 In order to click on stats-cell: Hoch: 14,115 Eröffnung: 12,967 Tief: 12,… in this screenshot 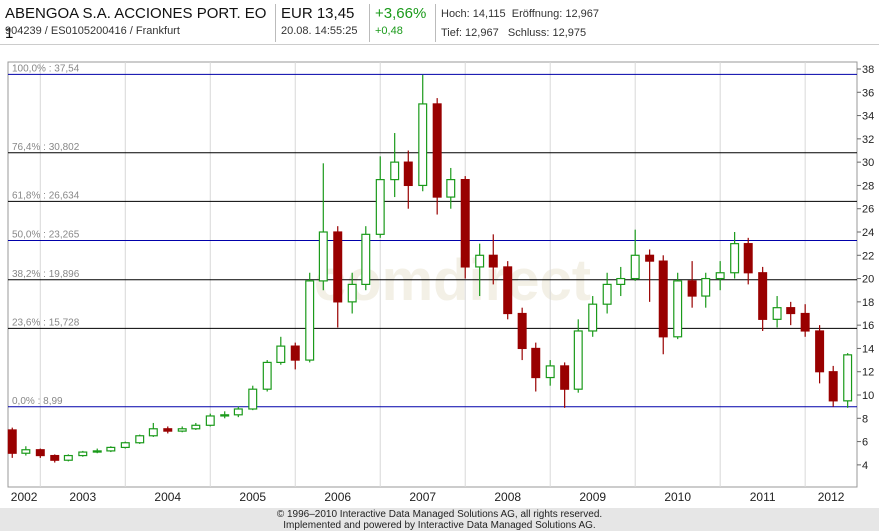, I will do `click(518, 23)`.